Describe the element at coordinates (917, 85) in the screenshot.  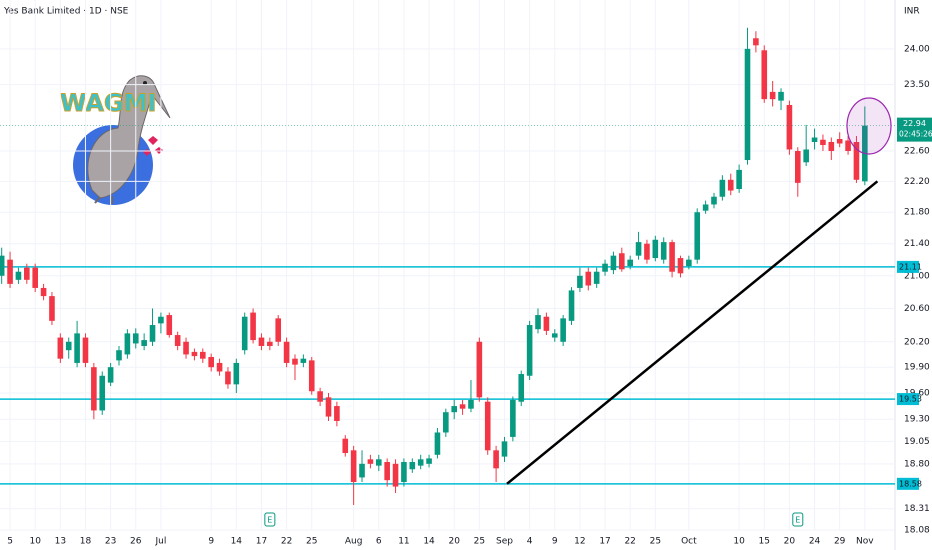
I see `y-tick-label: 23.50` at that location.